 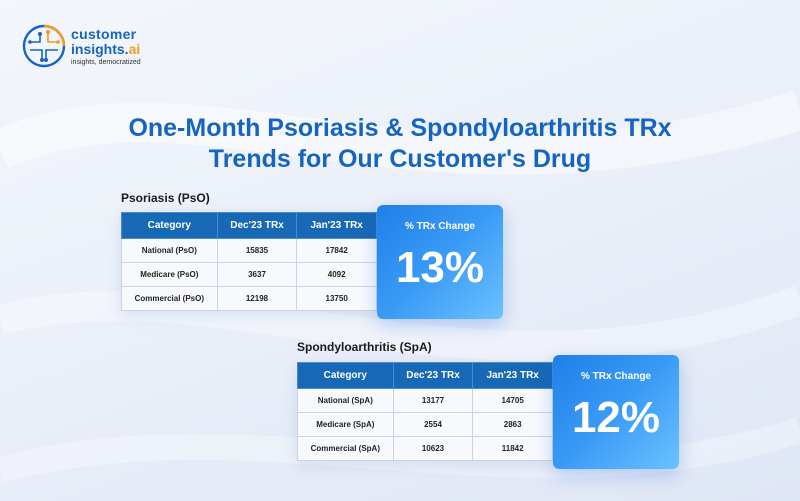 What do you see at coordinates (169, 298) in the screenshot?
I see `cell-category: Commercial (PsO)` at bounding box center [169, 298].